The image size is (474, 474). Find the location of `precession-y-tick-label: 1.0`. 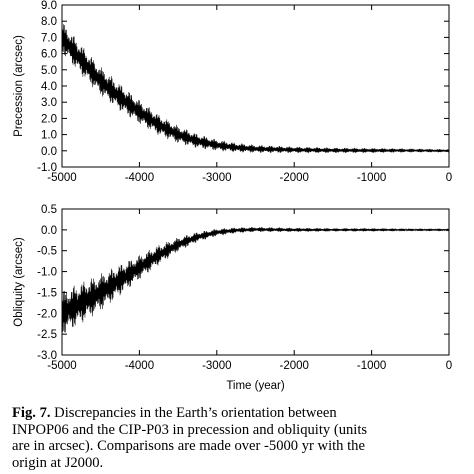

precession-y-tick-label: 1.0 is located at coordinates (49, 136).